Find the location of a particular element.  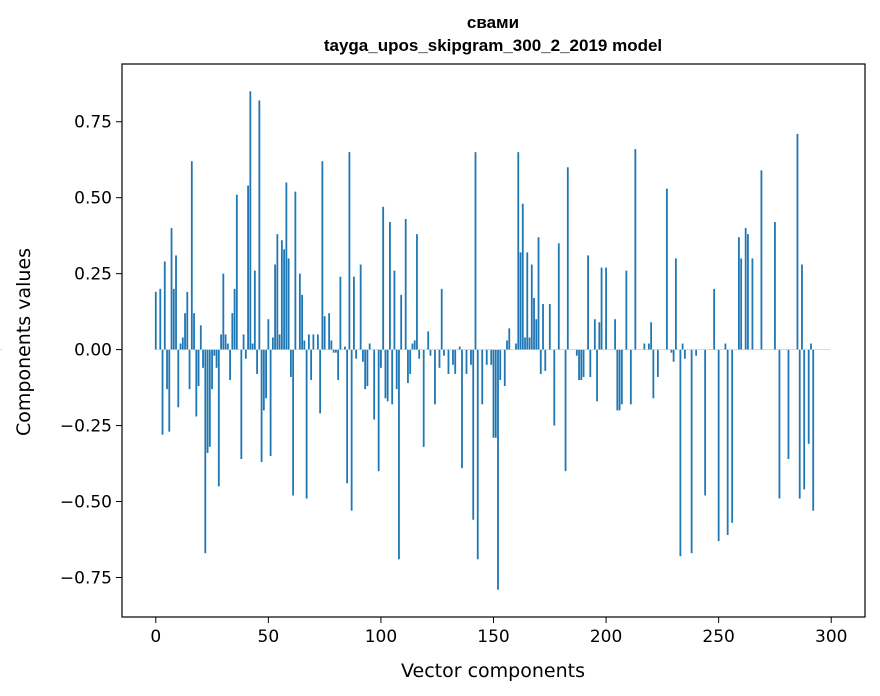

y-tick-label: 0.50 is located at coordinates (93, 199).